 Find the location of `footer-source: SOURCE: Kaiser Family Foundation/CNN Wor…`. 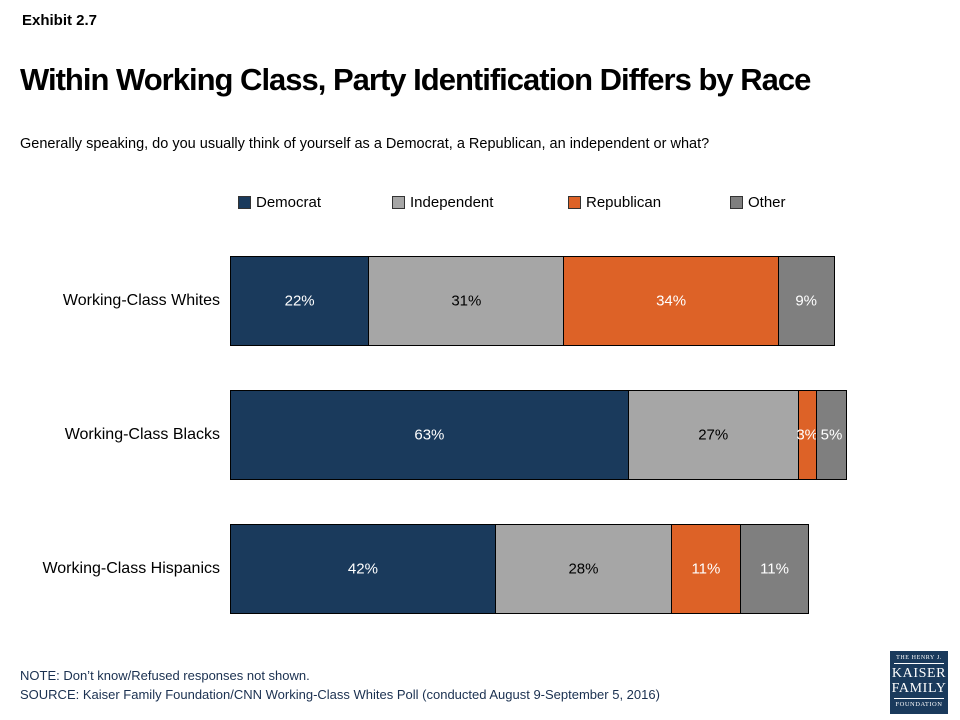

footer-source: SOURCE: Kaiser Family Foundation/CNN Wor… is located at coordinates (340, 694).